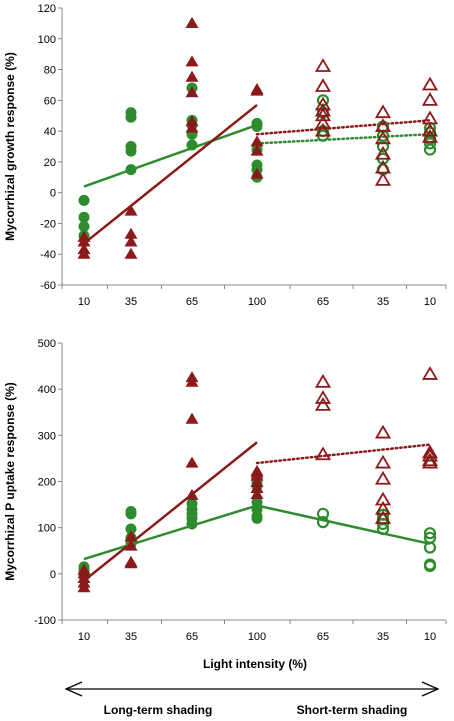 The width and height of the screenshot is (454, 721). What do you see at coordinates (48, 286) in the screenshot?
I see `y-tick-label: -60` at bounding box center [48, 286].